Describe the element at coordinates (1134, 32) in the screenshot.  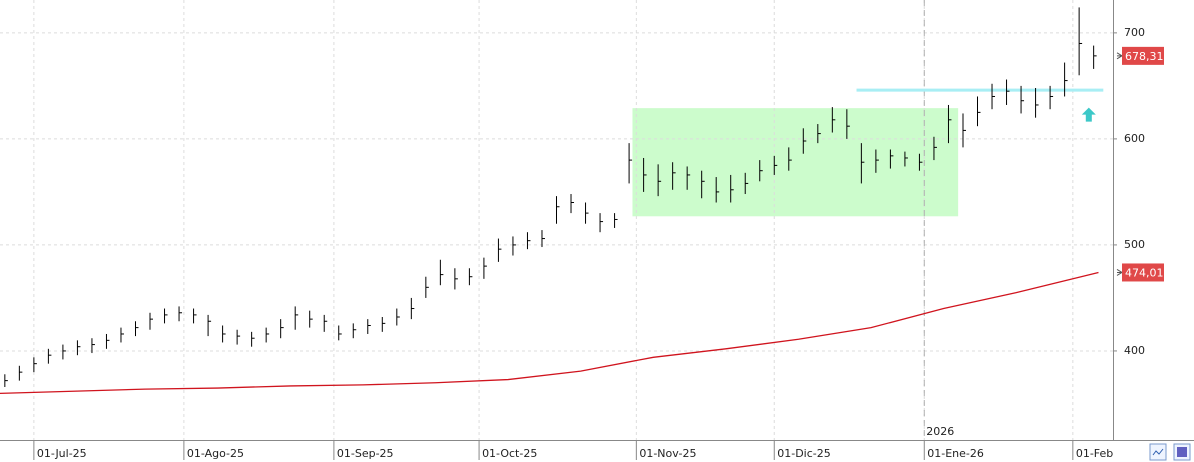
I see `y-tick-label: 700` at that location.